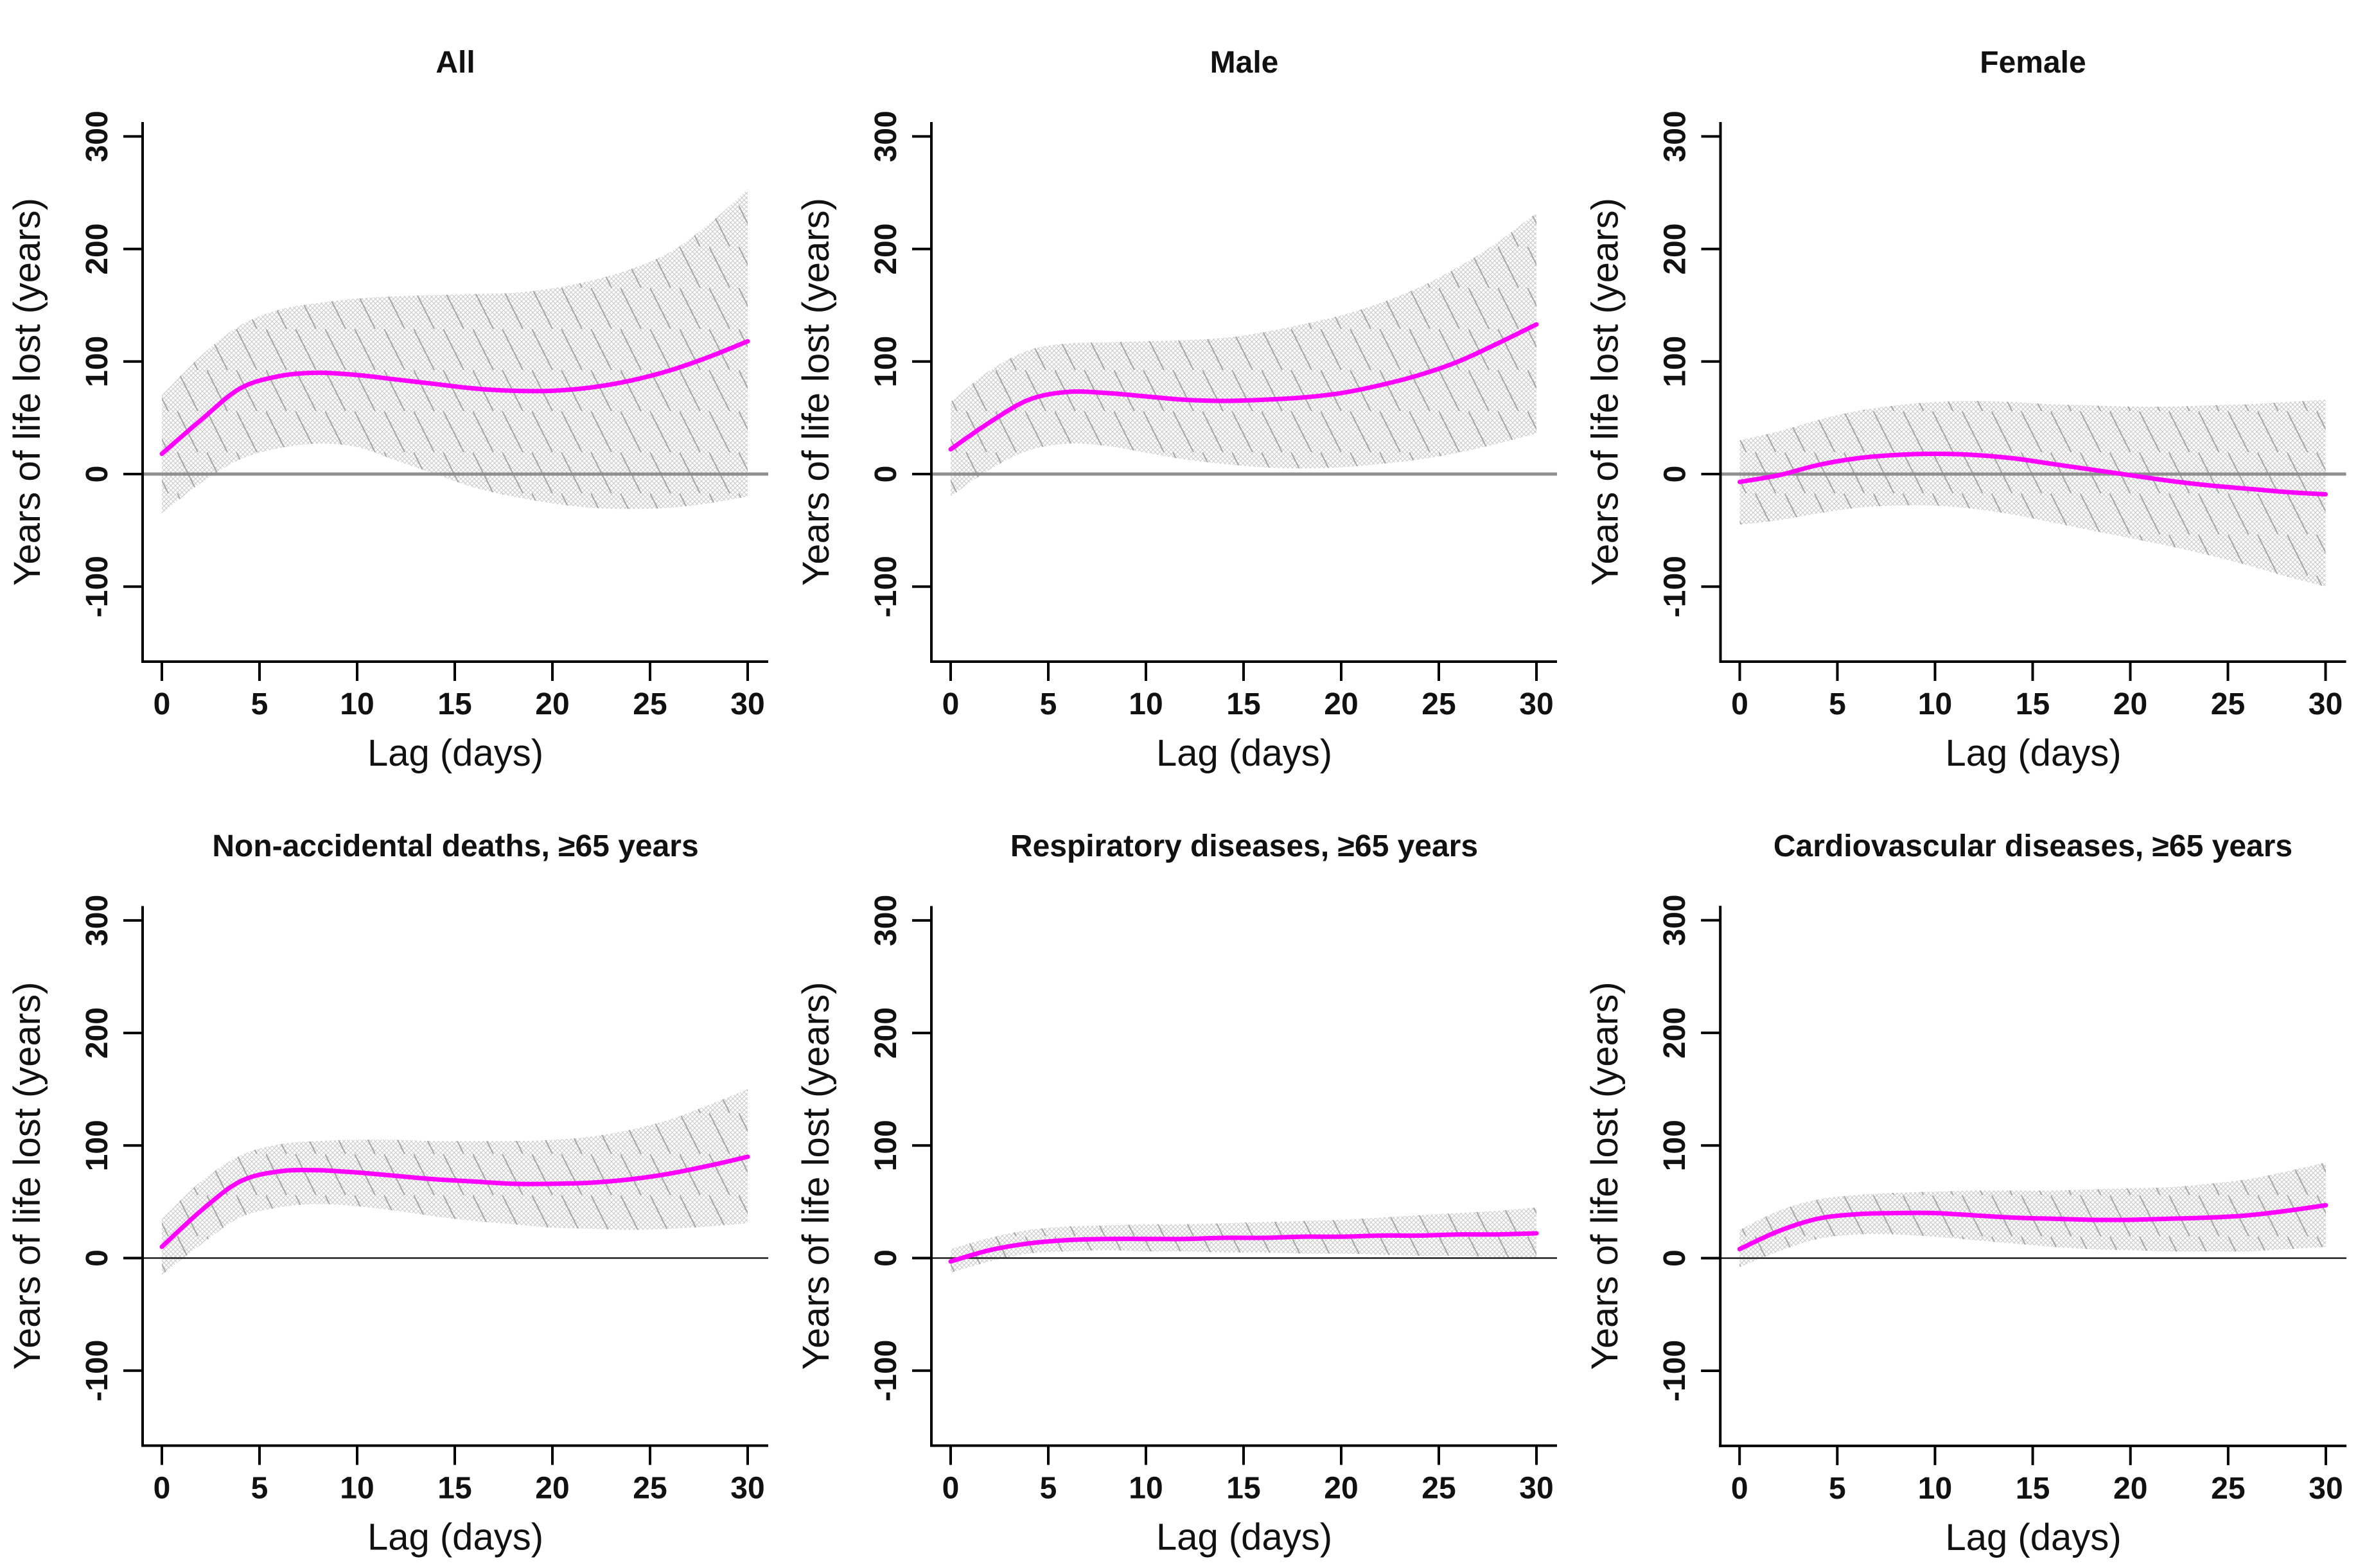  Describe the element at coordinates (1245, 846) in the screenshot. I see `panel-title: Respiratory diseases, ≥65 years` at that location.